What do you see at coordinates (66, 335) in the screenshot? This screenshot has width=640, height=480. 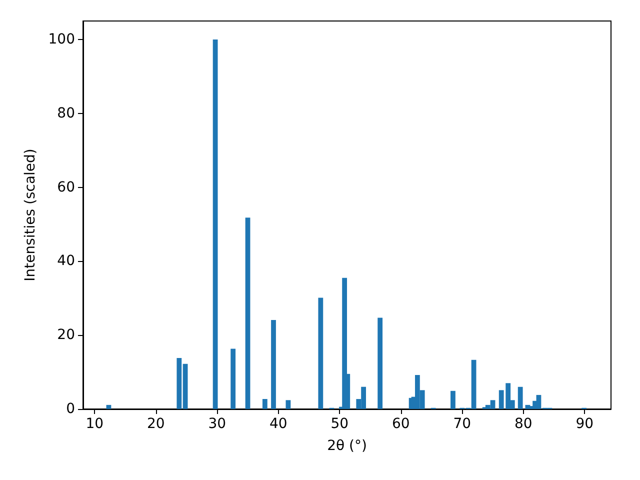 I see `y-tick-label: 20` at bounding box center [66, 335].